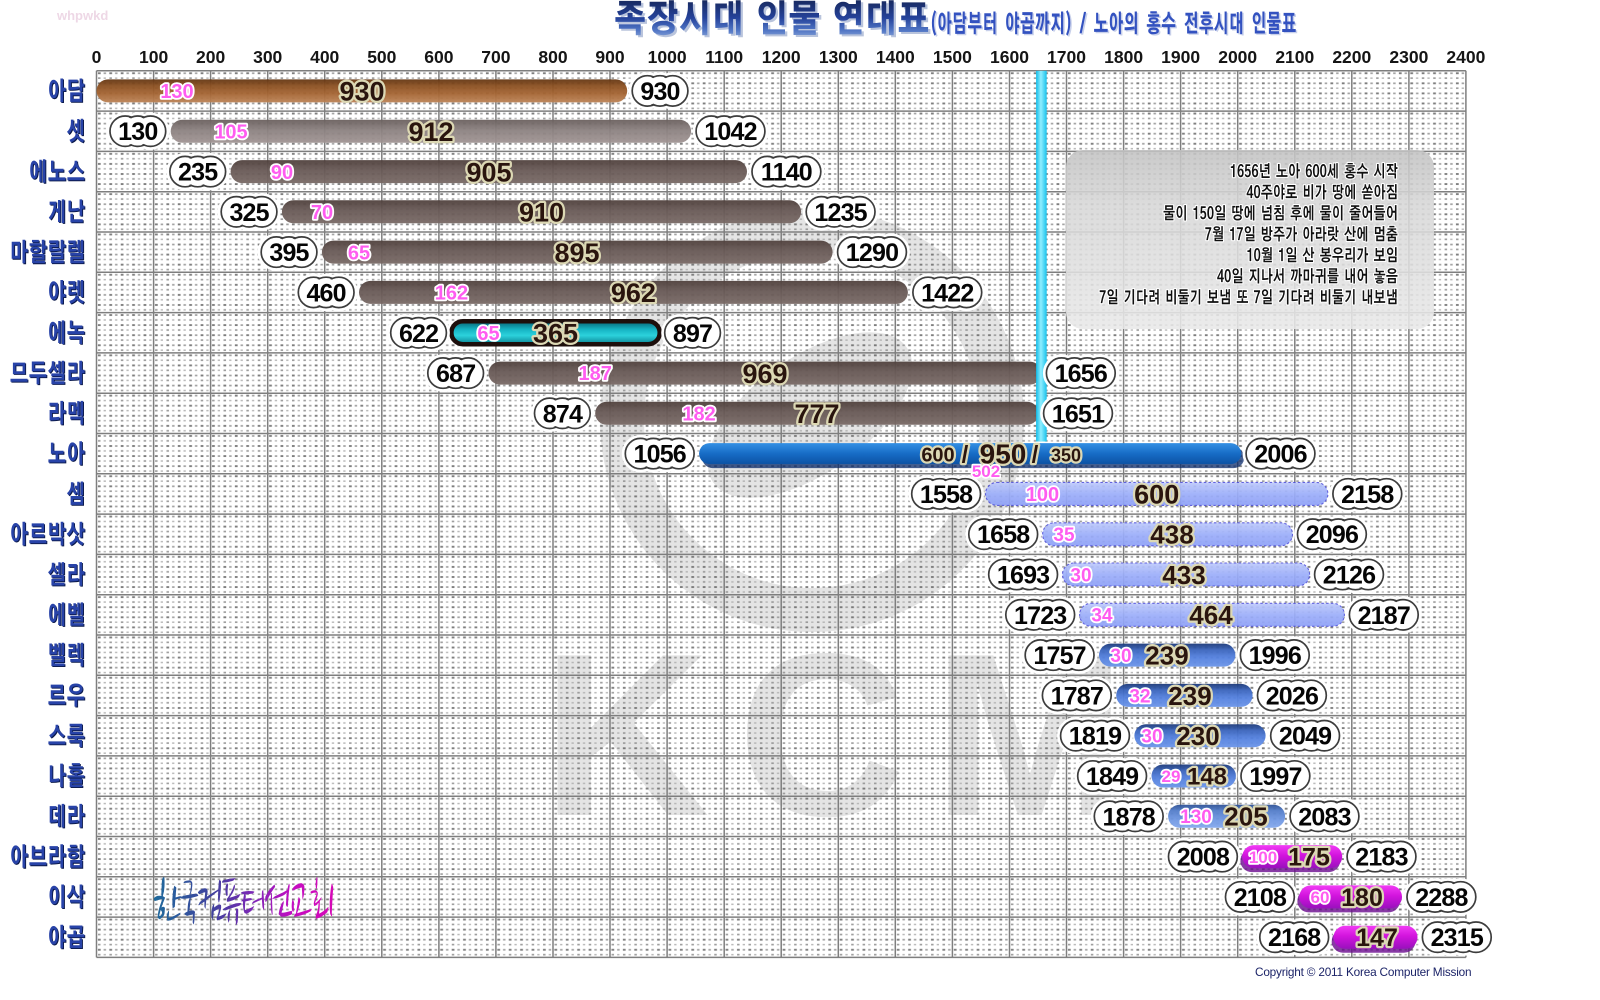 This screenshot has height=1000, width=1600. Describe the element at coordinates (1280, 455) in the screenshot. I see `svg-text: 2006` at that location.